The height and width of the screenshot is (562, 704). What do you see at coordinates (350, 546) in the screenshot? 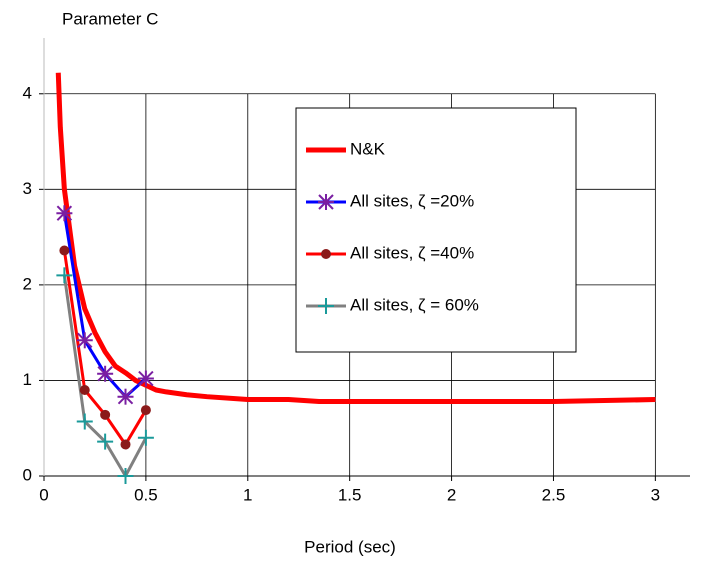
I see `x-axis-label: Period (sec)` at bounding box center [350, 546].